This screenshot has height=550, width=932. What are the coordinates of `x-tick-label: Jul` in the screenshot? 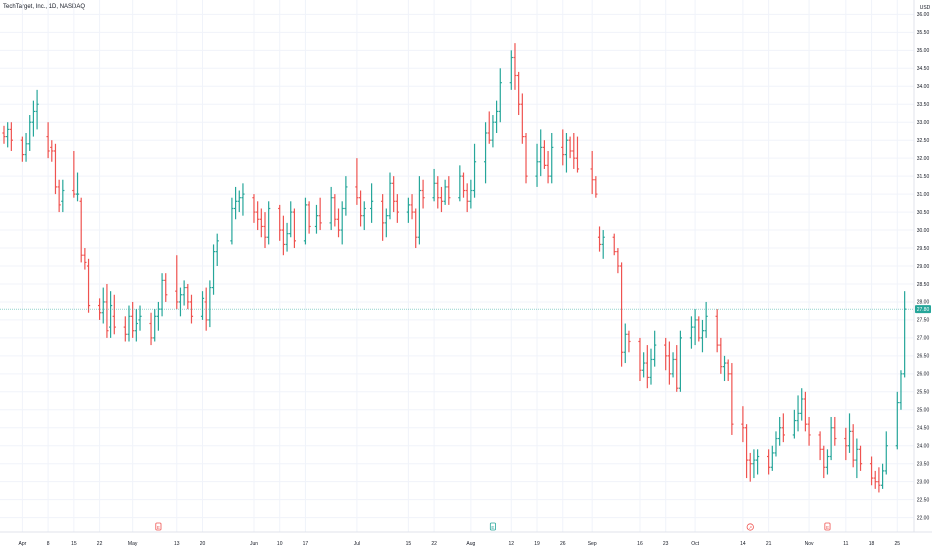 It's located at (357, 544).